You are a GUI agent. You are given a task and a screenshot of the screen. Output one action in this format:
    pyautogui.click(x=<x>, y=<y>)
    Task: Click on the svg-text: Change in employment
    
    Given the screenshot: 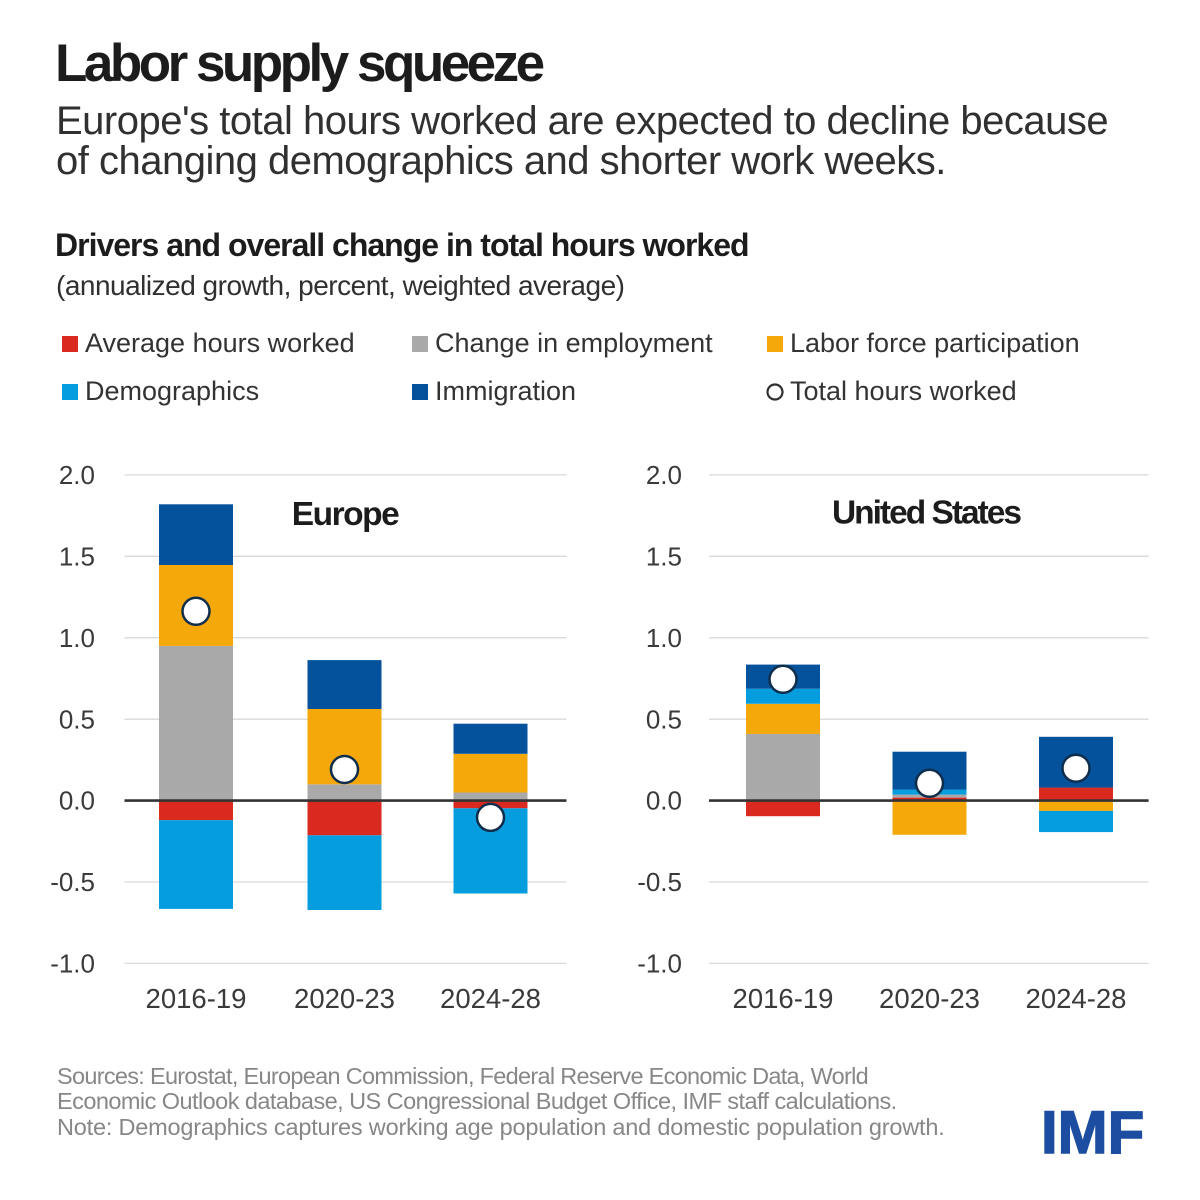 What is the action you would take?
    pyautogui.click(x=574, y=343)
    